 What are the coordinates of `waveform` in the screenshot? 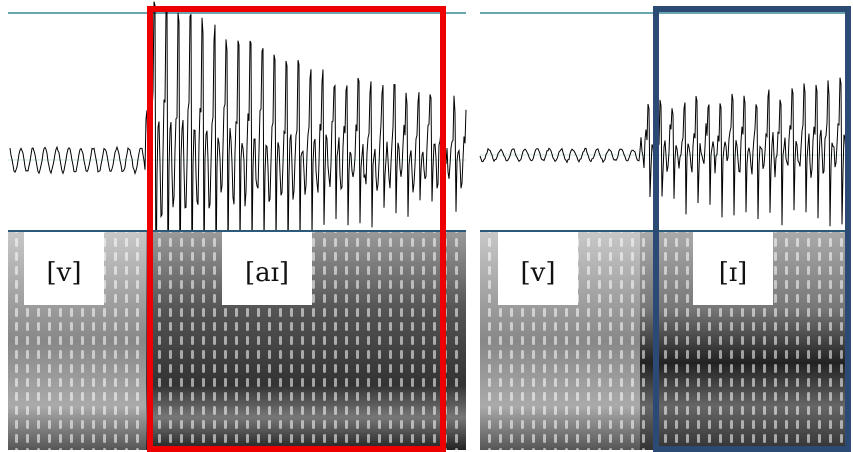 It's located at (665, 152).